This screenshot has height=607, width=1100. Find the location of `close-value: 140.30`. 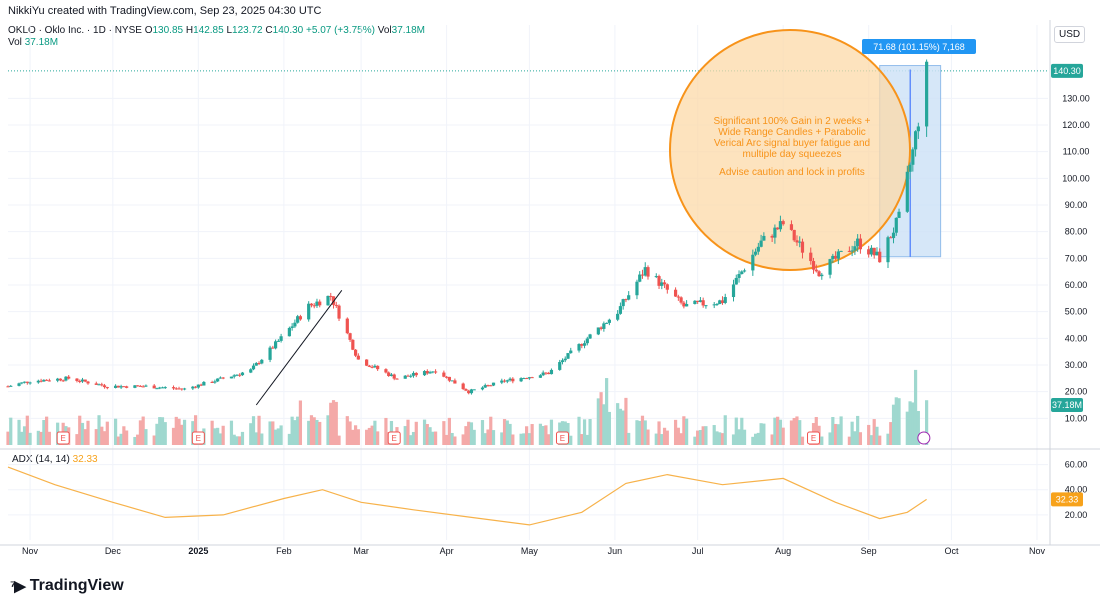

close-value: 140.30 is located at coordinates (288, 30).